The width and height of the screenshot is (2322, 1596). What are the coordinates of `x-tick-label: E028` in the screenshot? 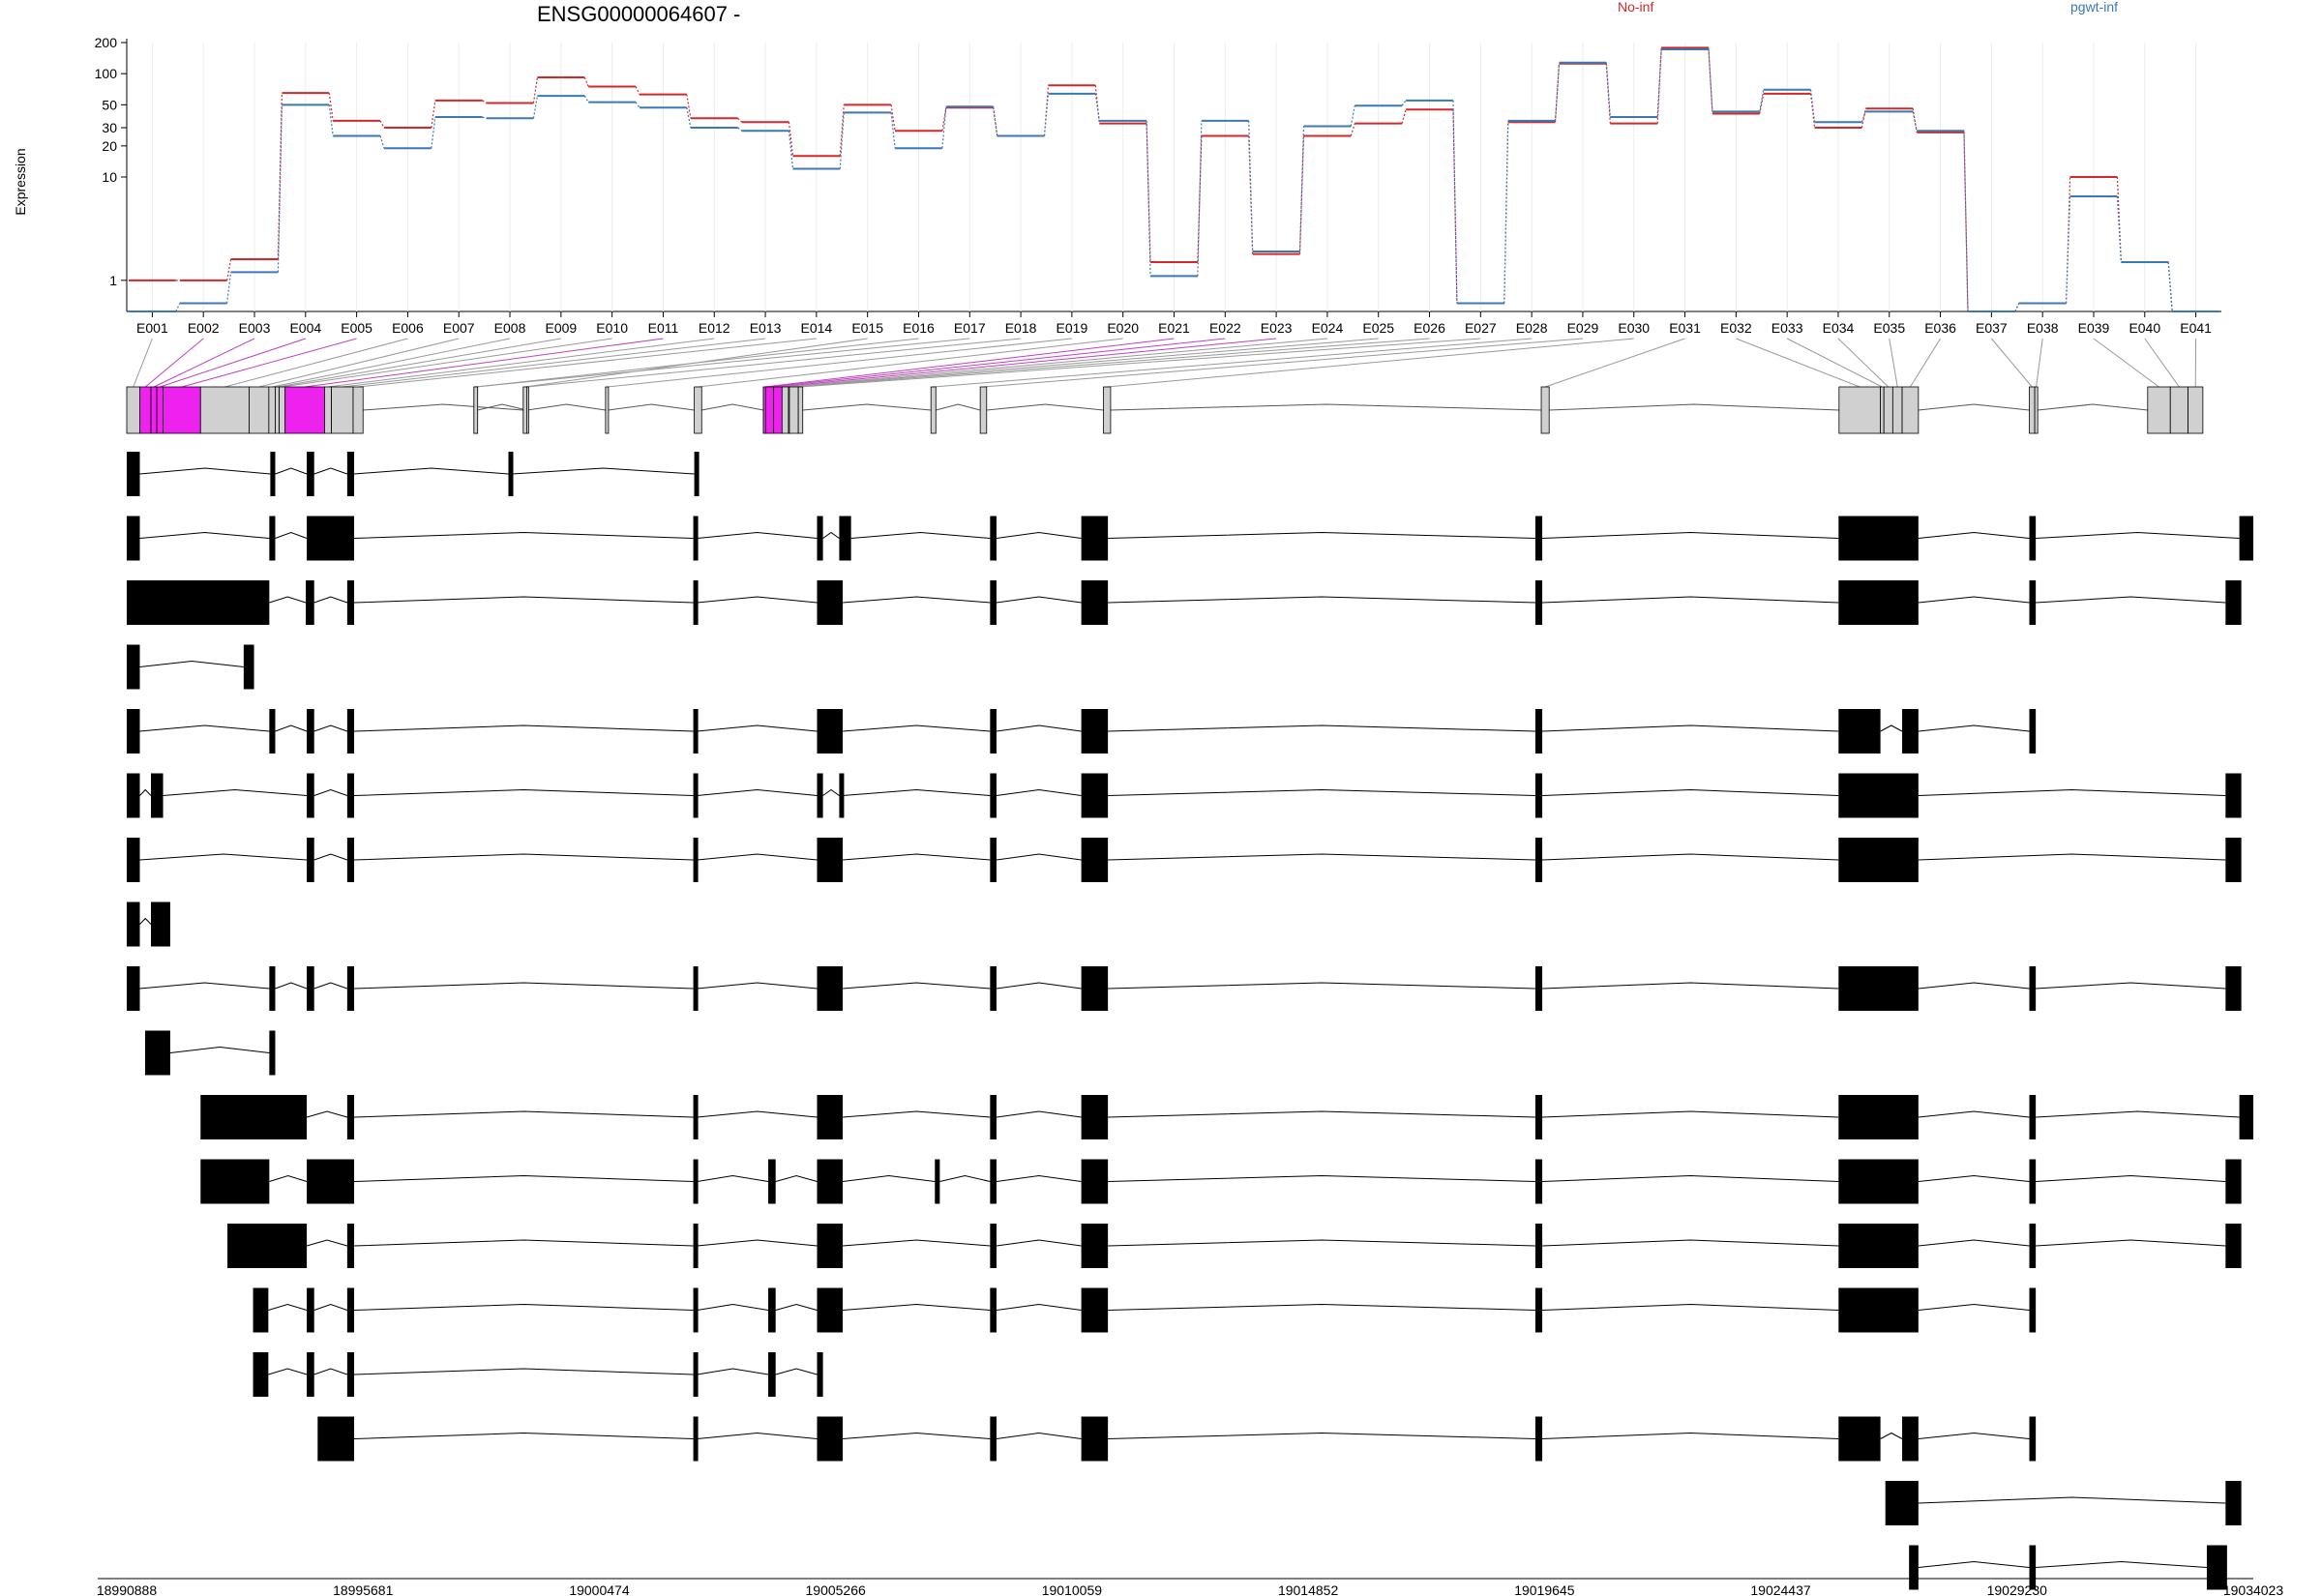 It's located at (1532, 328).